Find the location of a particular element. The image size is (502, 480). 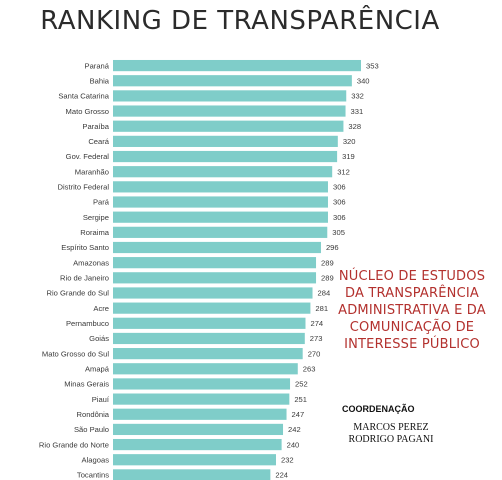

org-line: ADMINISTRATIVA E DA is located at coordinates (412, 310).